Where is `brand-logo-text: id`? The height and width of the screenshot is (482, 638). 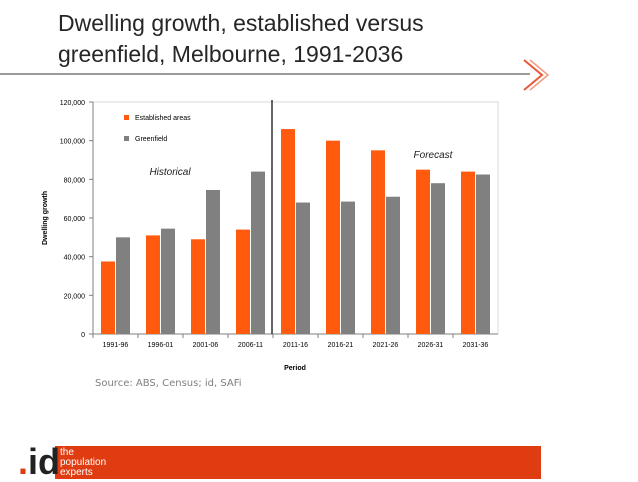
brand-logo-text: id is located at coordinates (44, 461).